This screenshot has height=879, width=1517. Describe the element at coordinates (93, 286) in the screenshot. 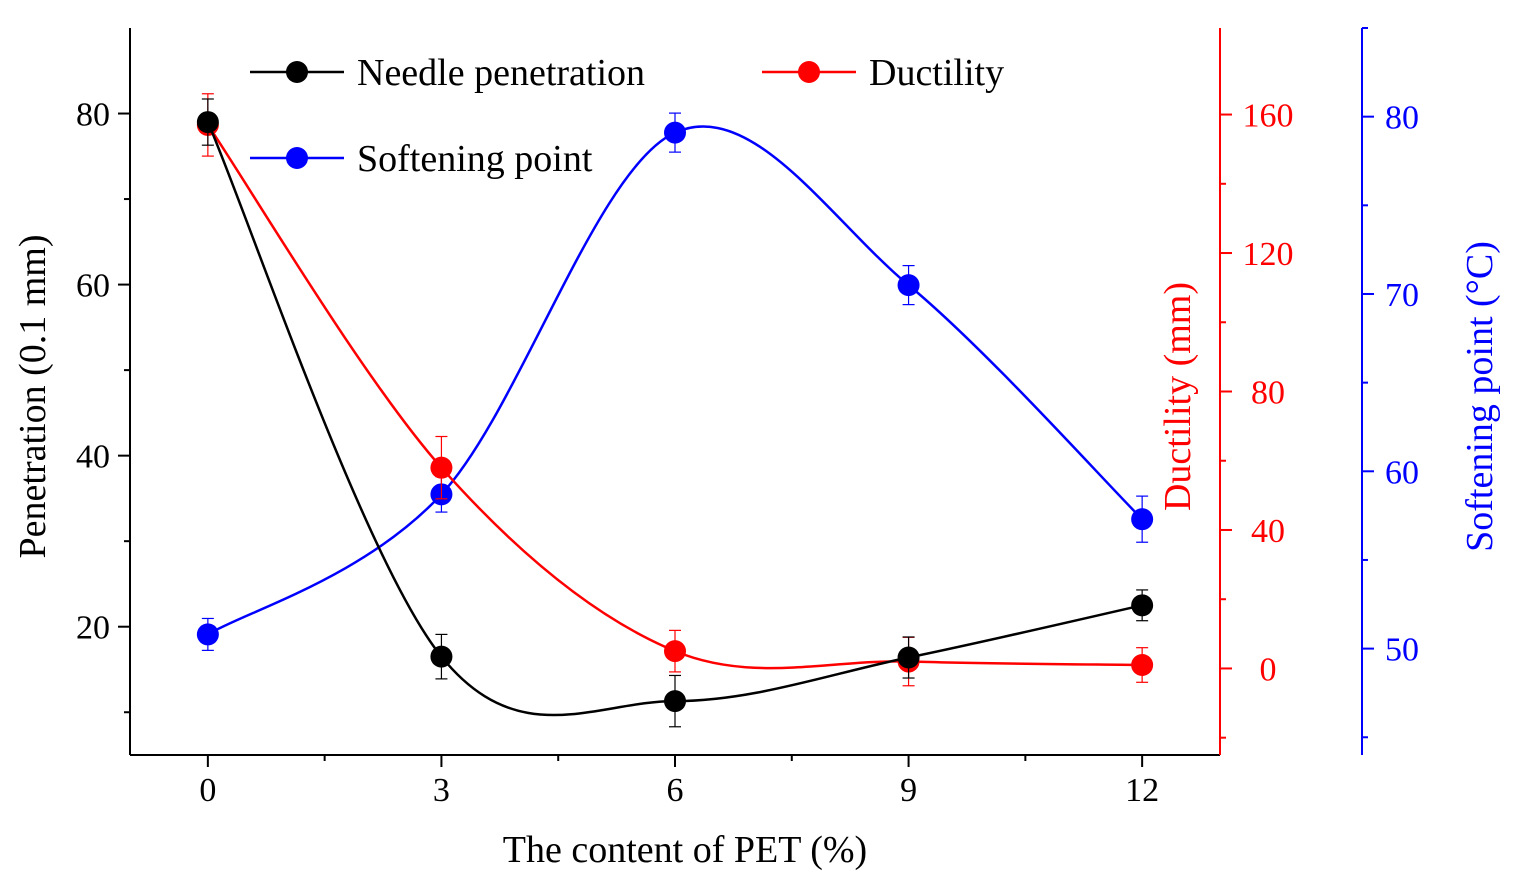

I see `left-tick-label: 60` at that location.